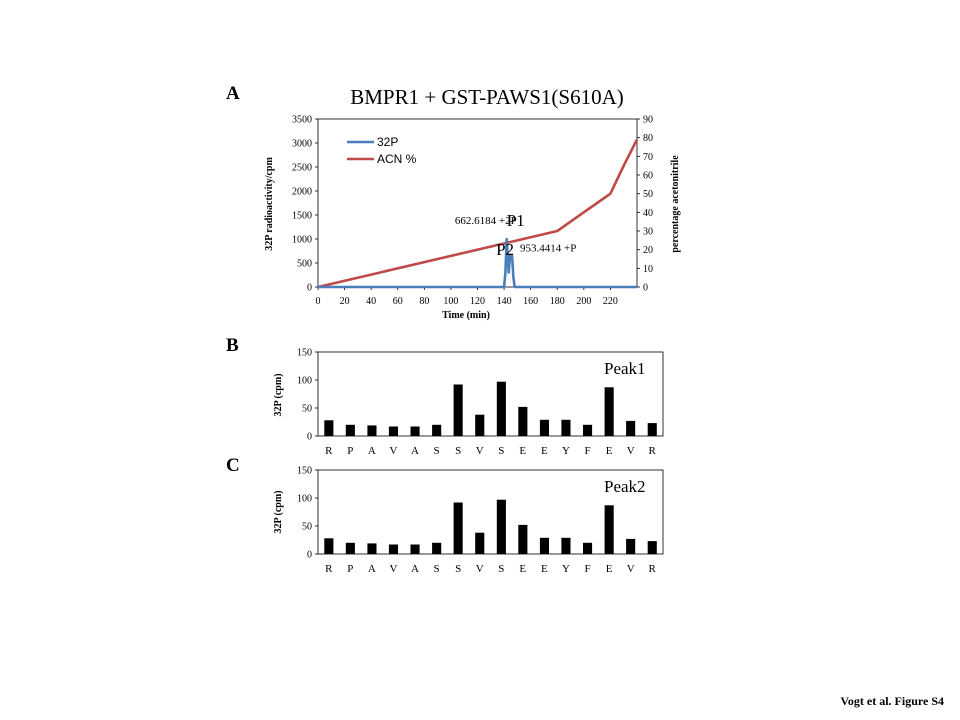 The width and height of the screenshot is (960, 720). I want to click on chart-a-plot-frame, so click(477, 203).